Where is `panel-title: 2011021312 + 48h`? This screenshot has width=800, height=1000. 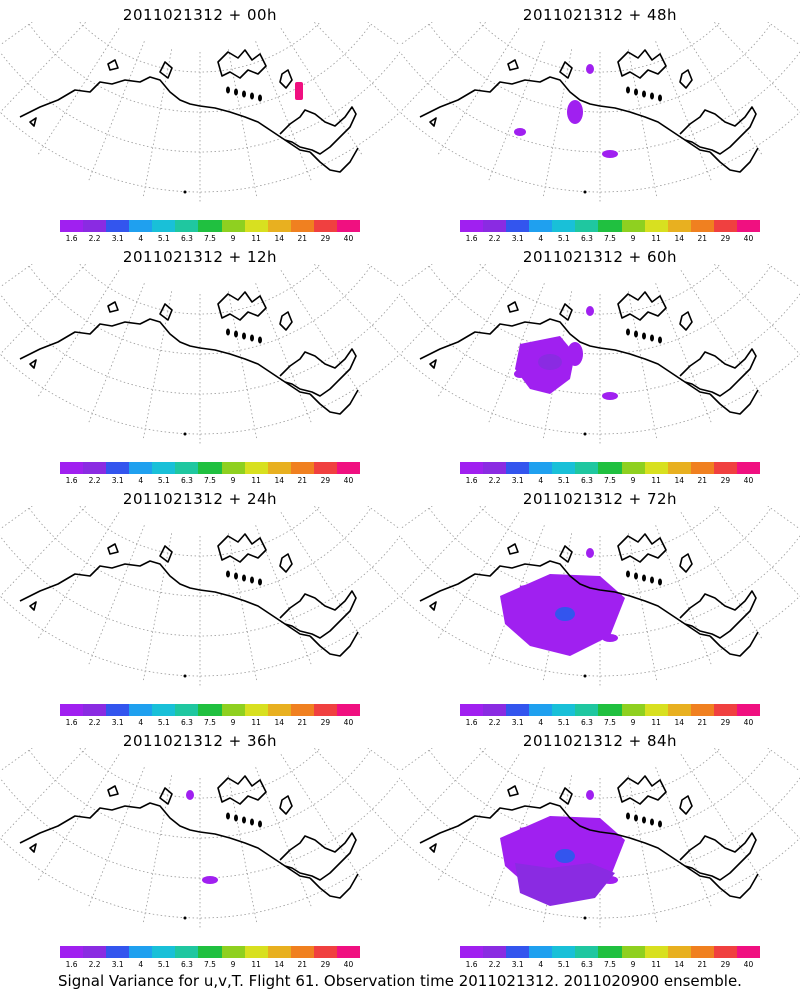 panel-title: 2011021312 + 48h is located at coordinates (600, 15).